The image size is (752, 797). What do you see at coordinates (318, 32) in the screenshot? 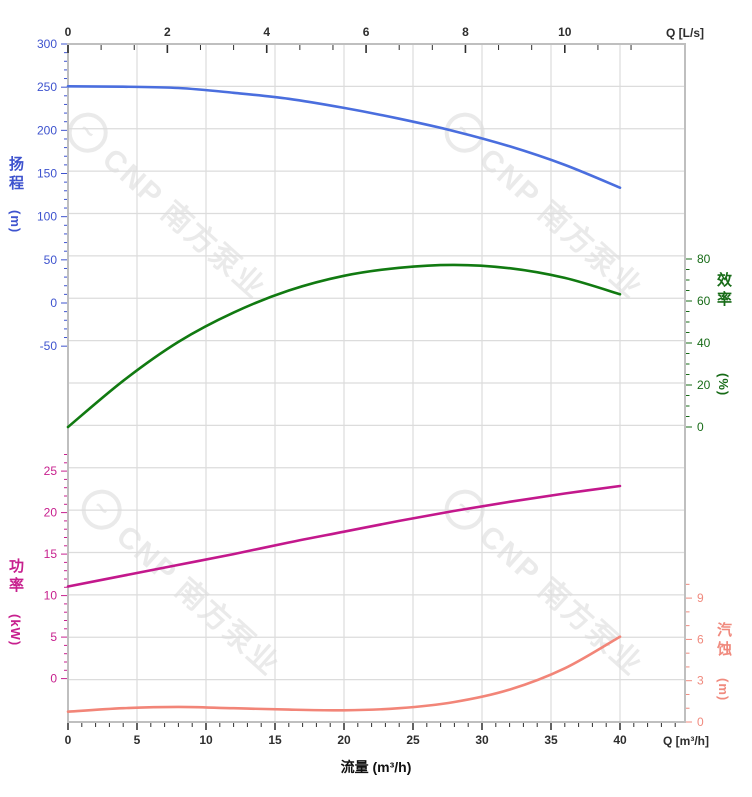
I see `x-top-labels: 0 2 4 6 8 10` at bounding box center [318, 32].